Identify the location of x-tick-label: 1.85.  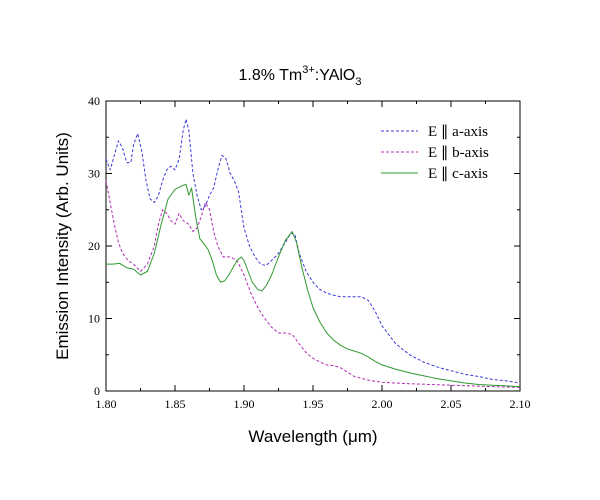
(175, 404).